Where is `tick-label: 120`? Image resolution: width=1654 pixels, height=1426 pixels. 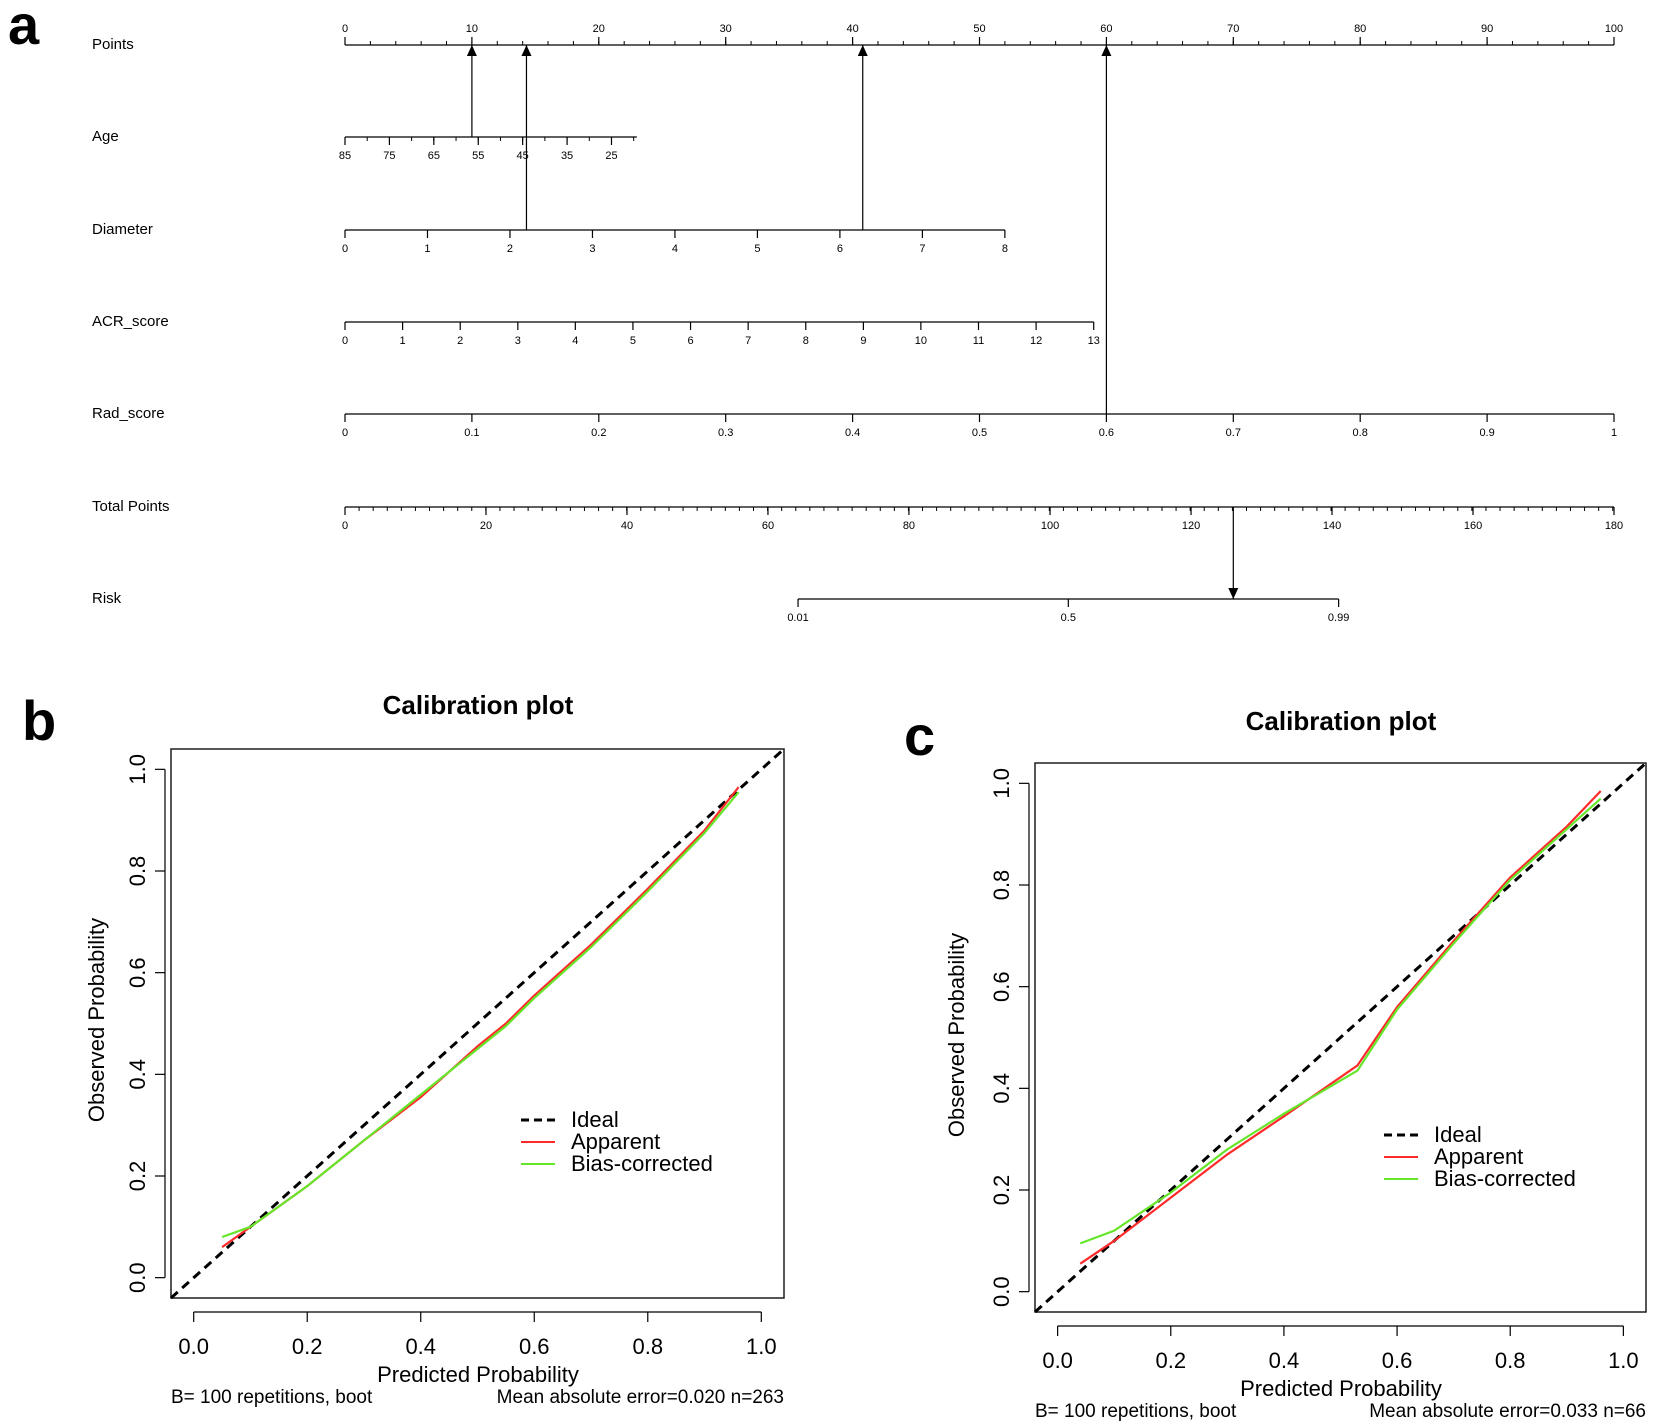
tick-label: 120 is located at coordinates (1191, 526).